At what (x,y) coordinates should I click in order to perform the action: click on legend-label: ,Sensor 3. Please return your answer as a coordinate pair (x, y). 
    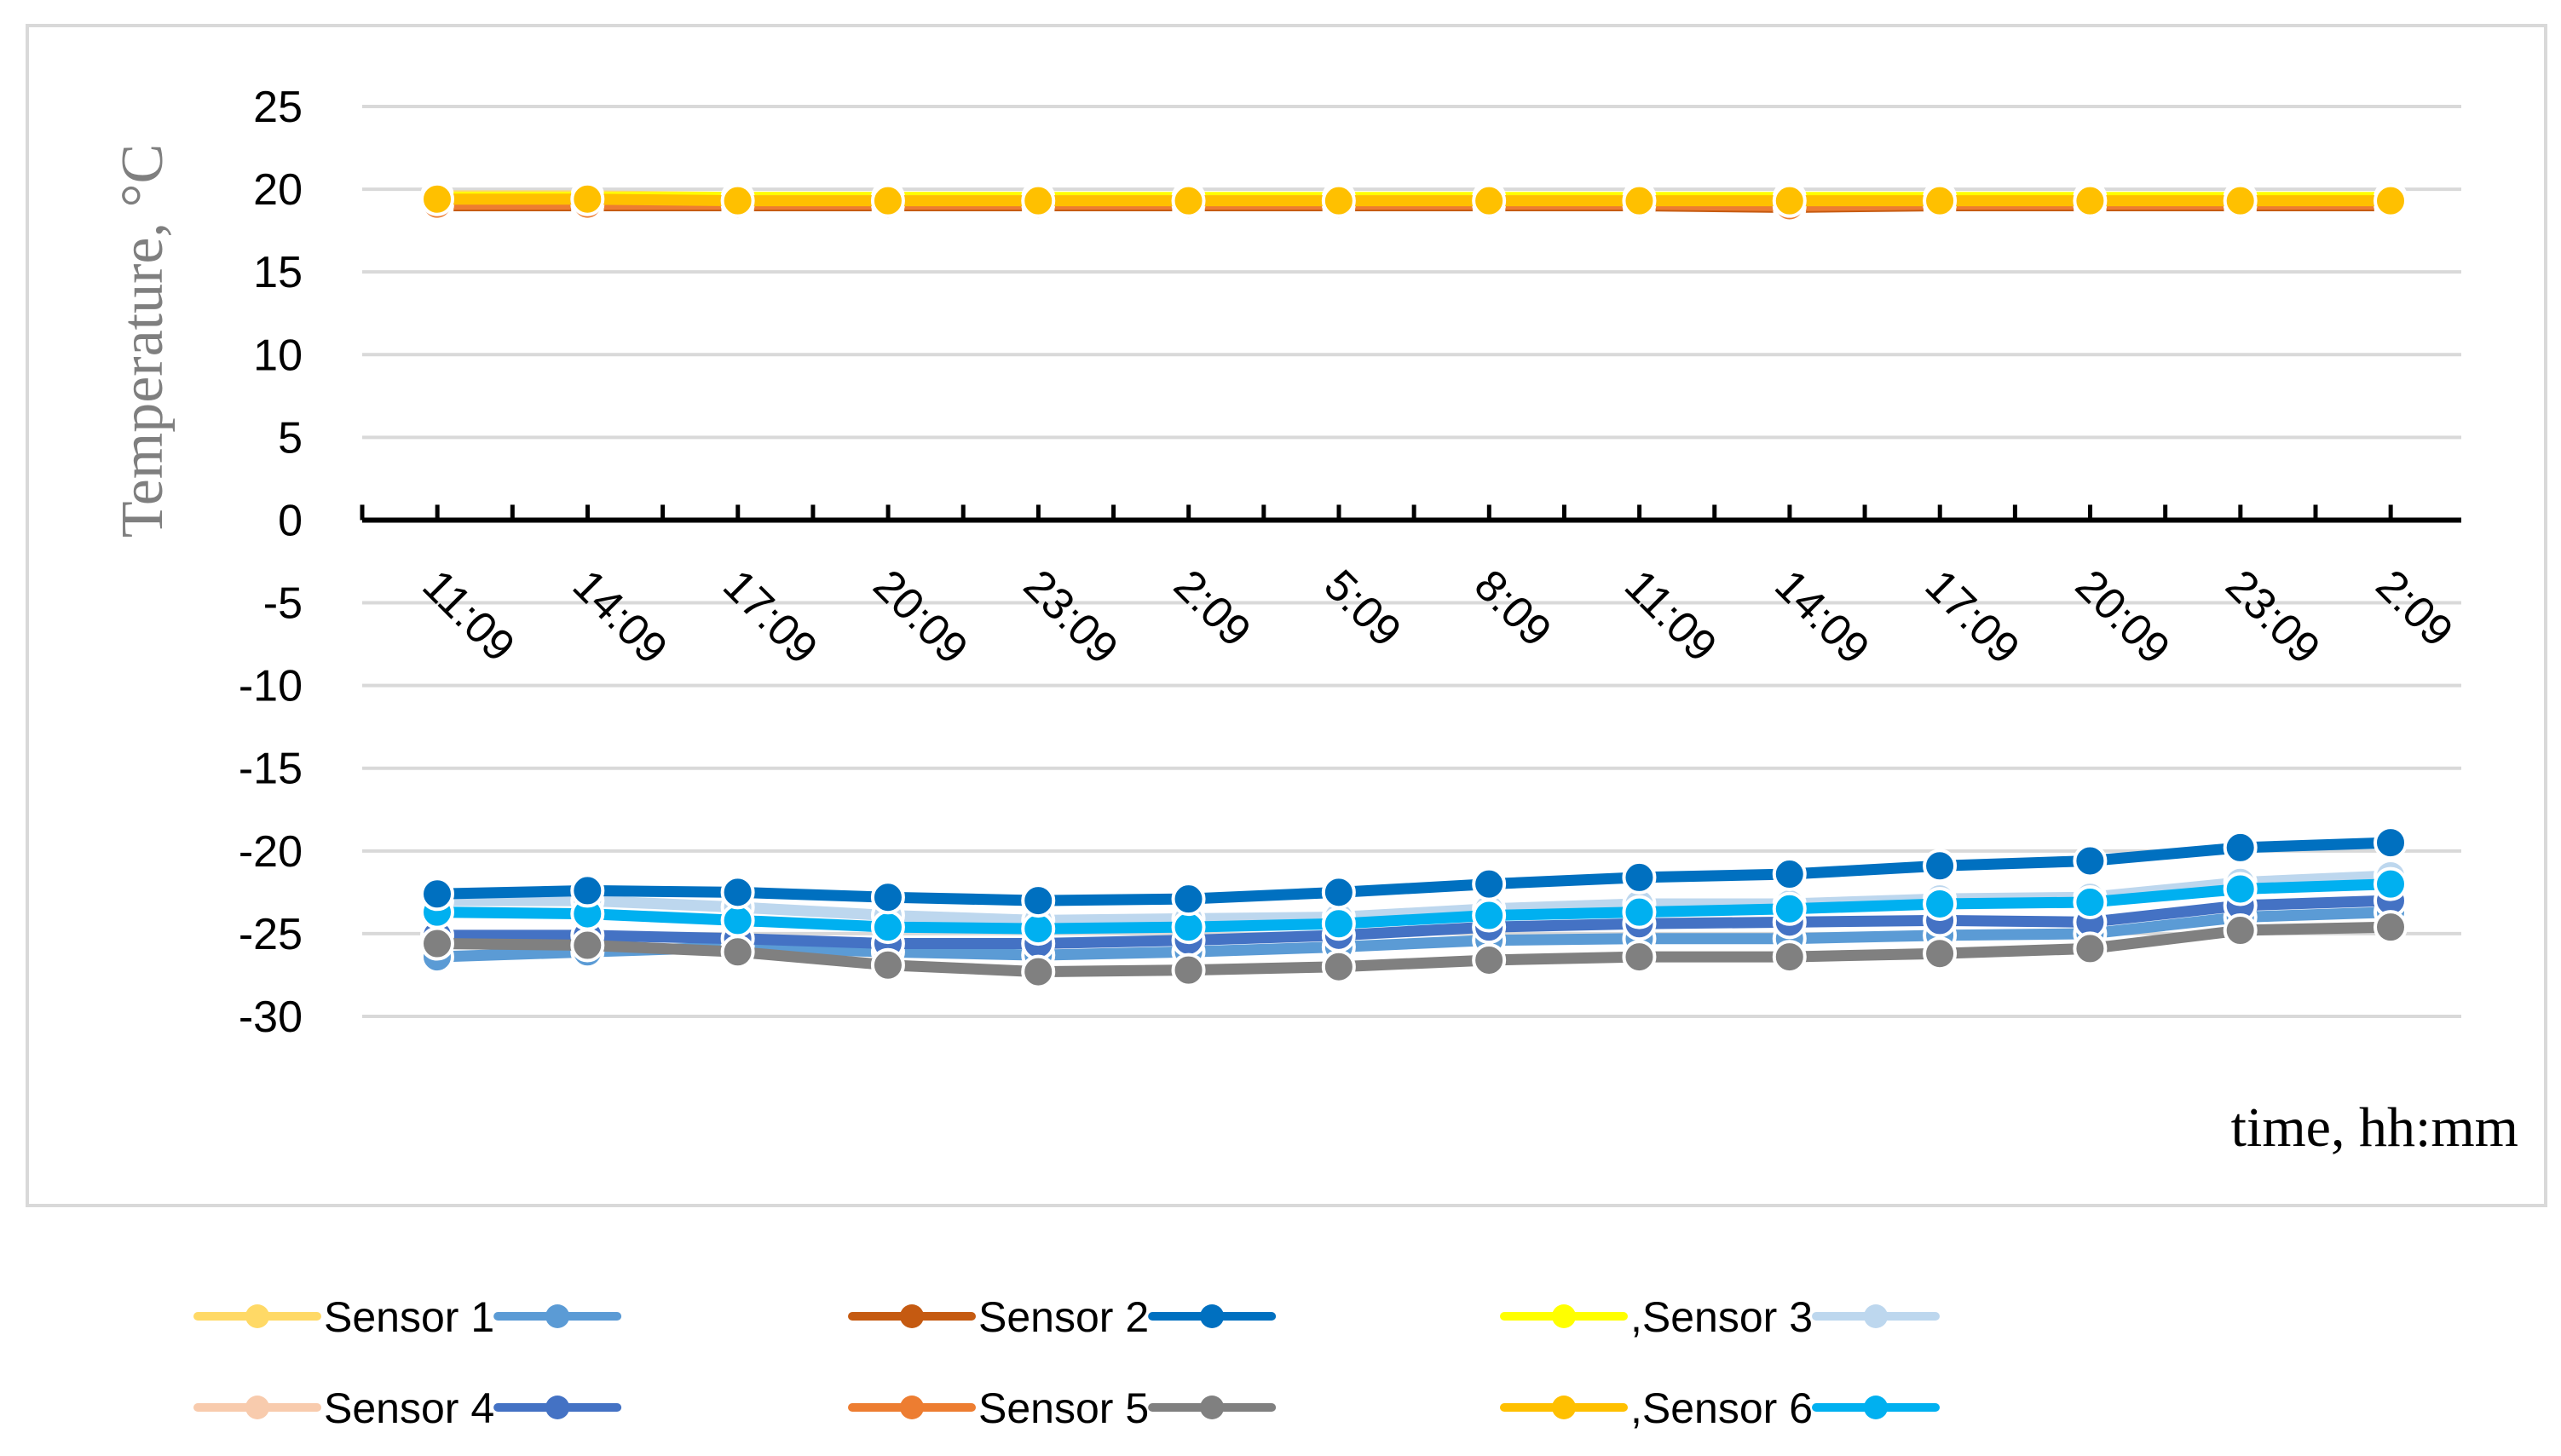
    Looking at the image, I should click on (1721, 1317).